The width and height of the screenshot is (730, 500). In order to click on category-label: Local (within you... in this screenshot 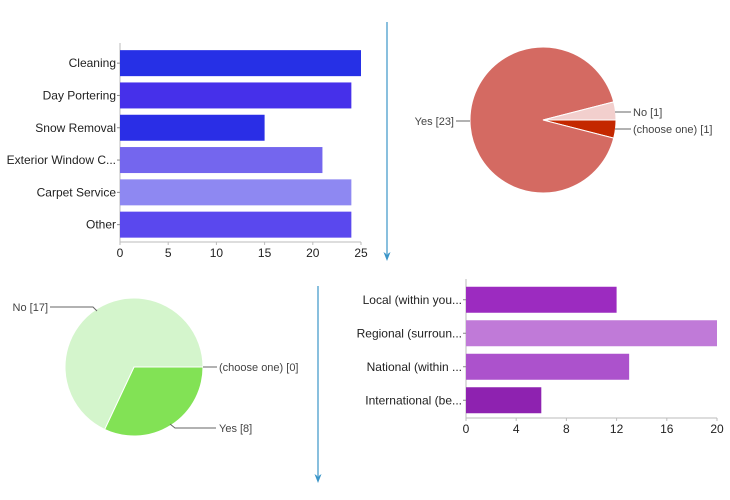, I will do `click(412, 300)`.